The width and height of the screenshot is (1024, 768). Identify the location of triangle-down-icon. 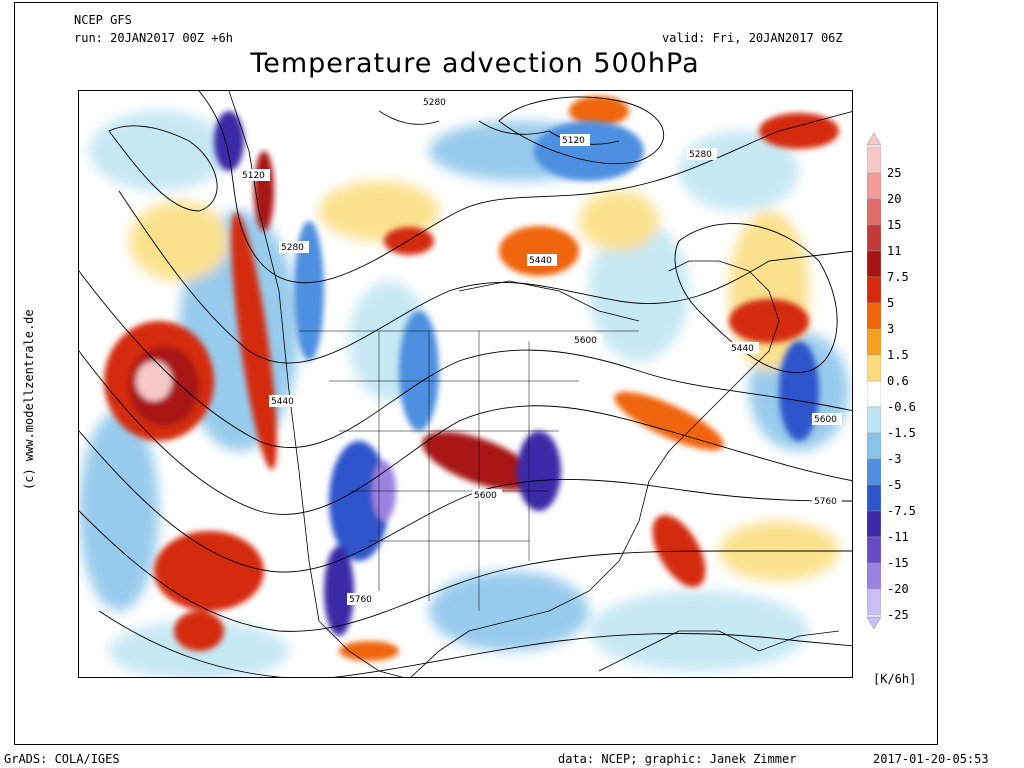
(874, 623).